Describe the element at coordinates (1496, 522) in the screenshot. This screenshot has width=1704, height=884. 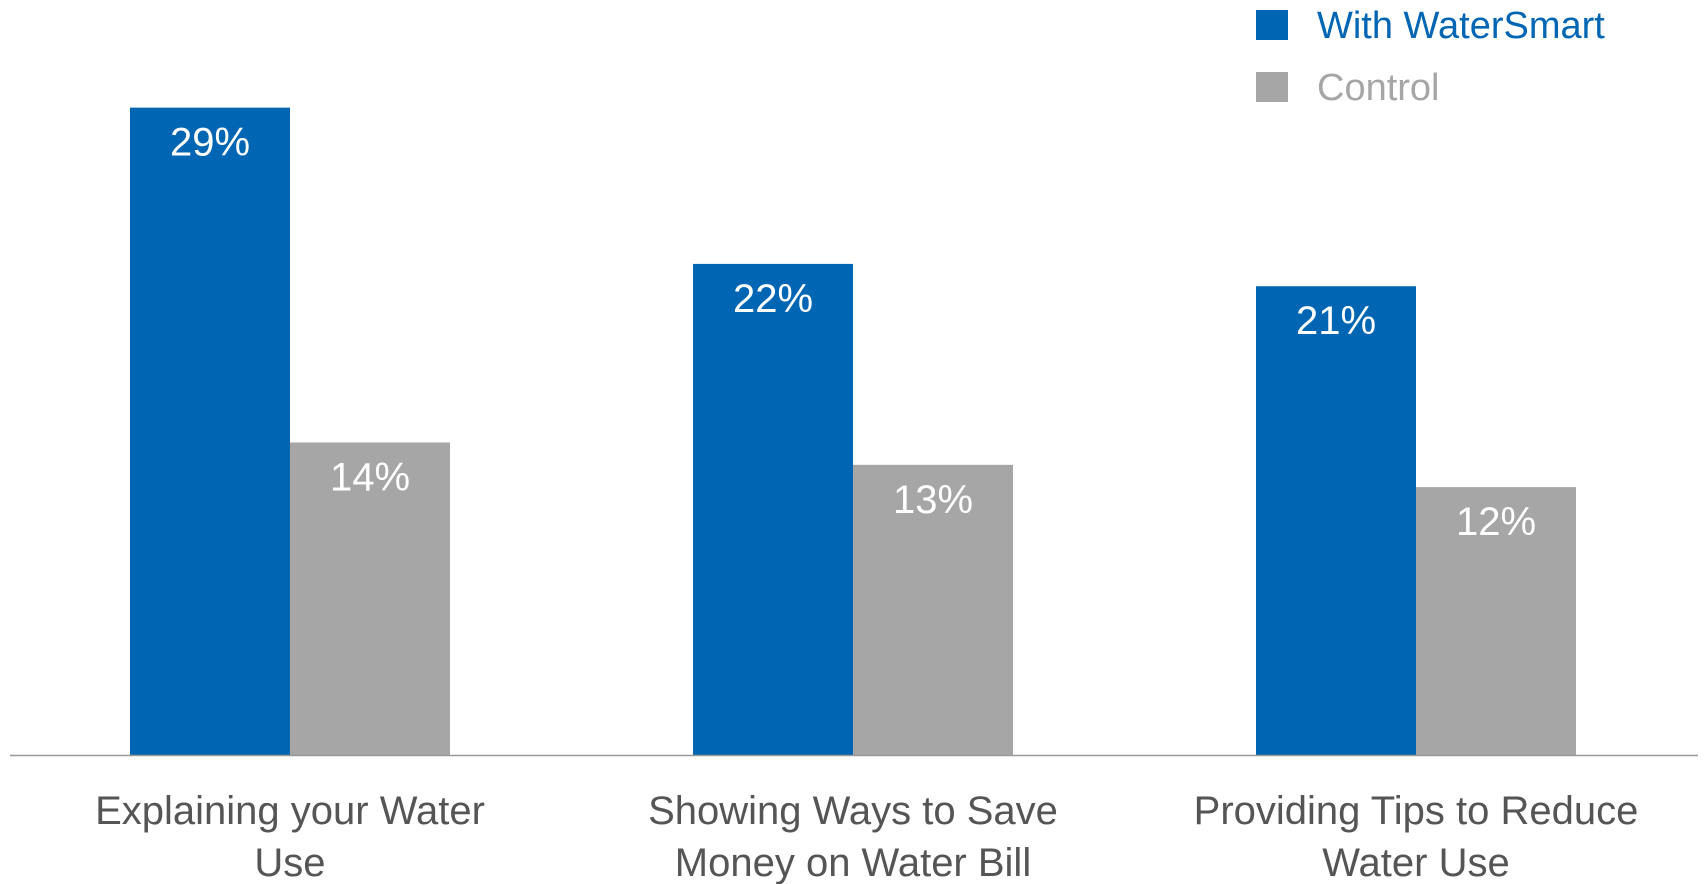
I see `bar-value-label: 12%` at that location.